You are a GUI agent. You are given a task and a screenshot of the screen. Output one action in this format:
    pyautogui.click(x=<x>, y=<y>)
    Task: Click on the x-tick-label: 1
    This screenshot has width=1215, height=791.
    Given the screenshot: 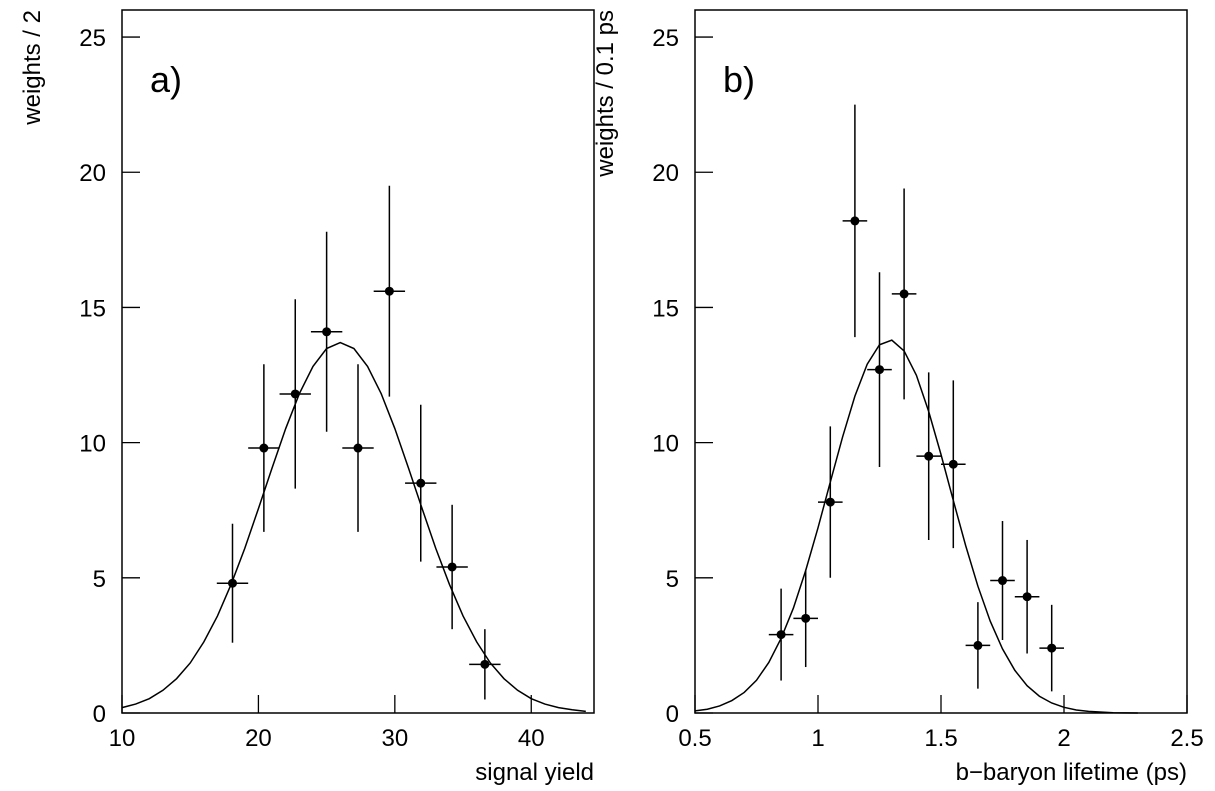 What is the action you would take?
    pyautogui.click(x=817, y=738)
    